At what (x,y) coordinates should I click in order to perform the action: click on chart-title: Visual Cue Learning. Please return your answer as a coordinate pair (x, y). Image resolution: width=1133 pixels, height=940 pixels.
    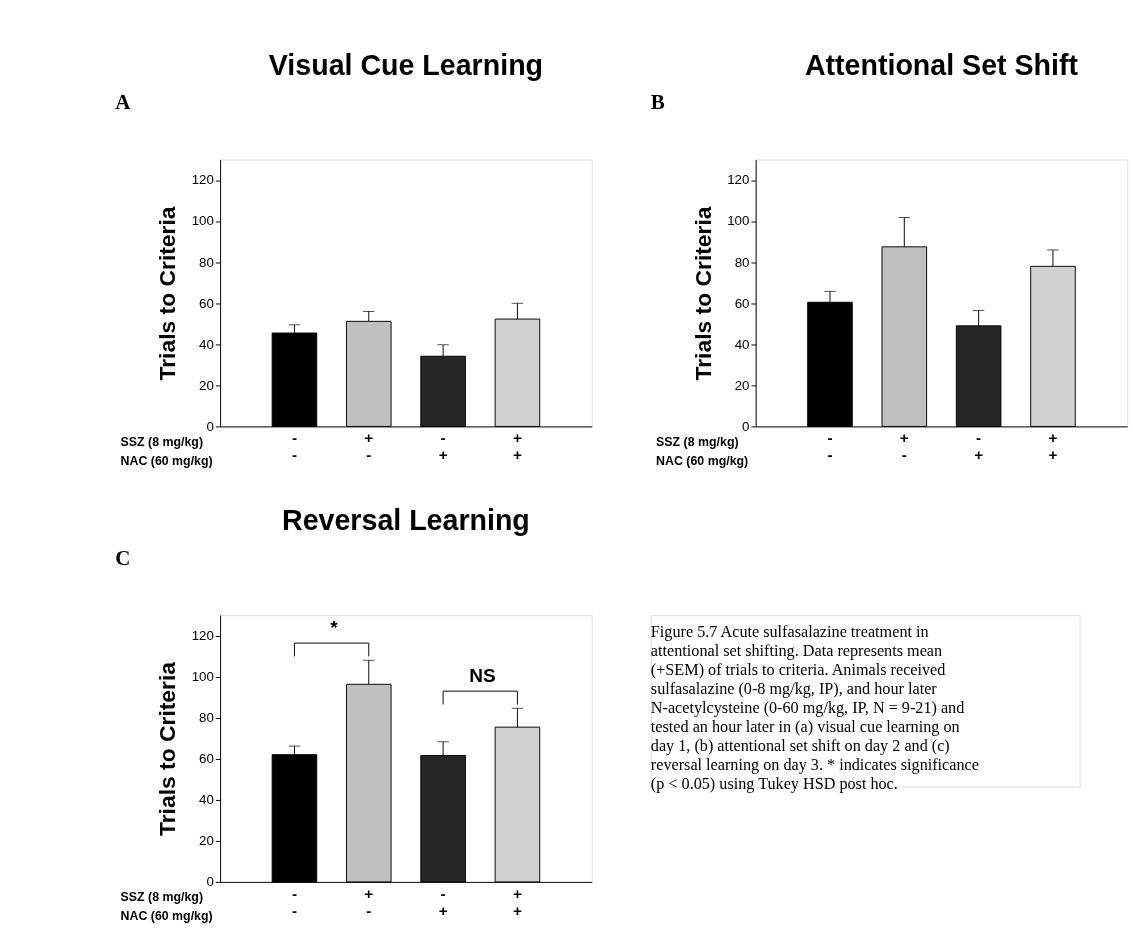
    Looking at the image, I should click on (406, 64).